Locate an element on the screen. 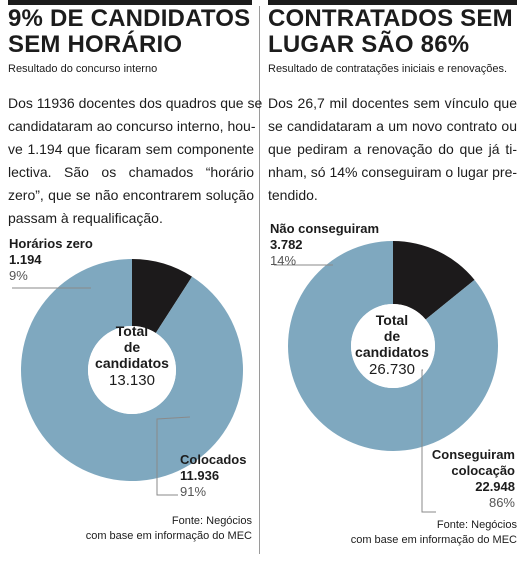 This screenshot has height=561, width=521. body-line: lectiva. São os chamados “horário is located at coordinates (131, 172).